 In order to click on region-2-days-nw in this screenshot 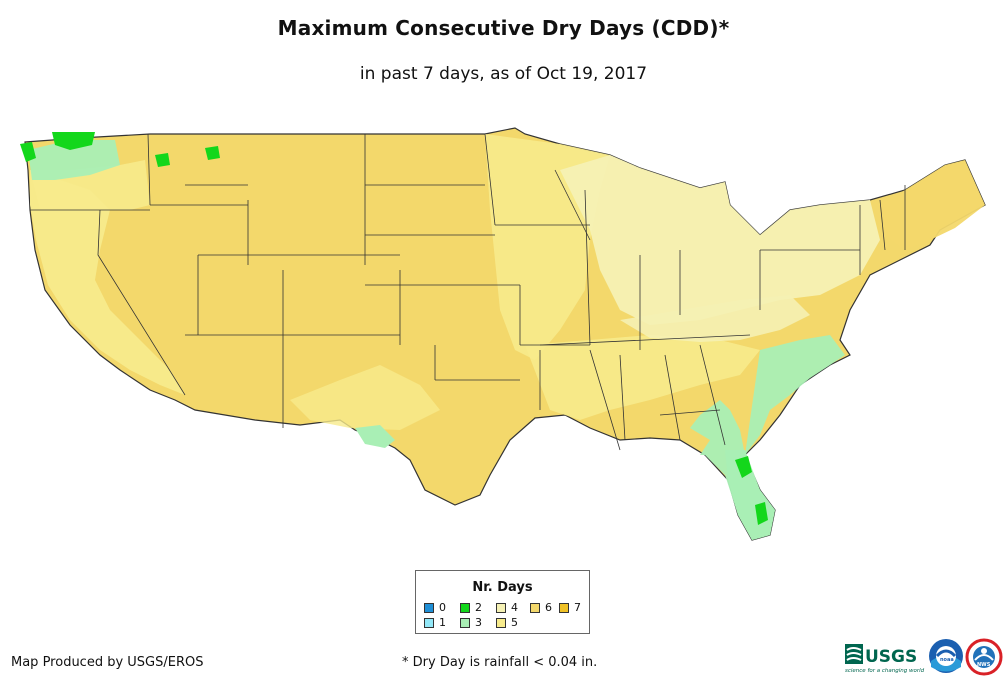, I will do `click(73, 141)`.